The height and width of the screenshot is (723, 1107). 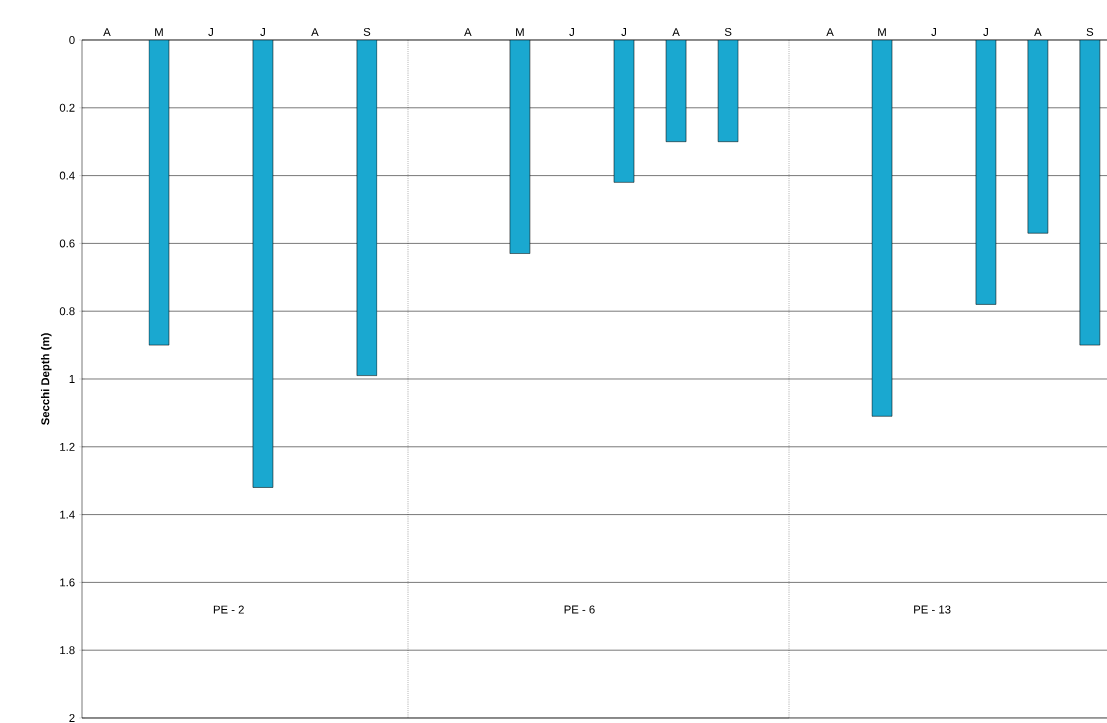 I want to click on annotation: PE - 2, so click(x=228, y=609).